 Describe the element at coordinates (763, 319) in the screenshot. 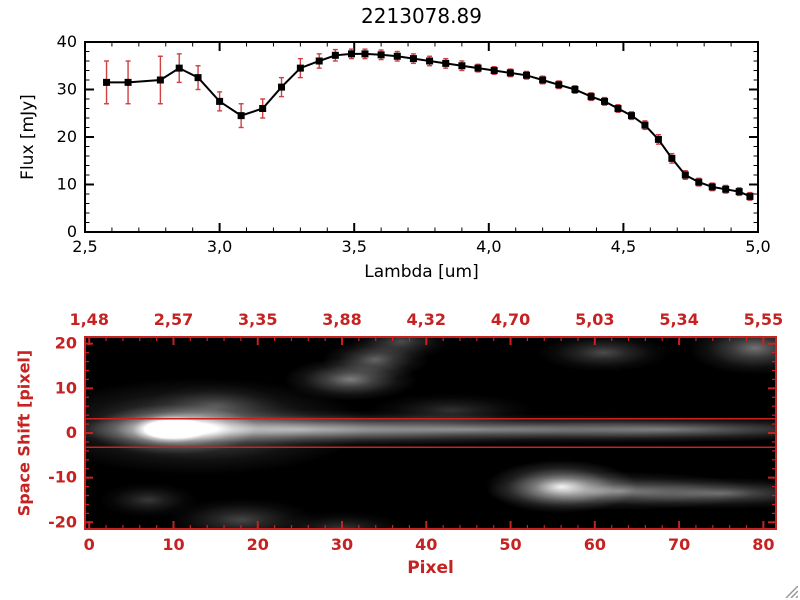

I see `svg-text: 5,55` at that location.